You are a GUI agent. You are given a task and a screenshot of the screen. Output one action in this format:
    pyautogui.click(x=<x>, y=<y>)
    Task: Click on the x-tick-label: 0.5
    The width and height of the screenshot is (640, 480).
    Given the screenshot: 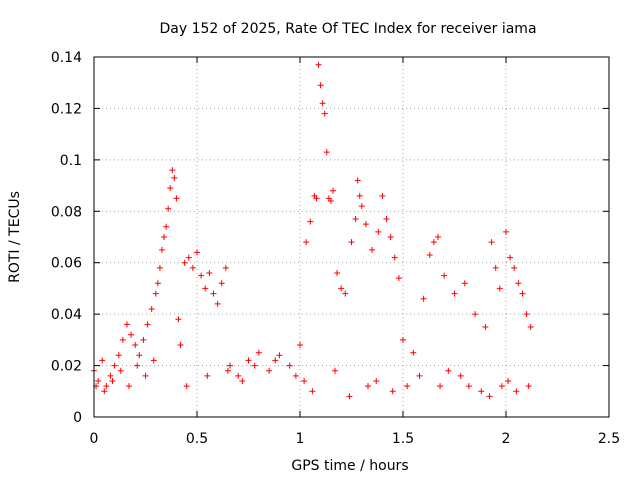 What is the action you would take?
    pyautogui.click(x=197, y=439)
    